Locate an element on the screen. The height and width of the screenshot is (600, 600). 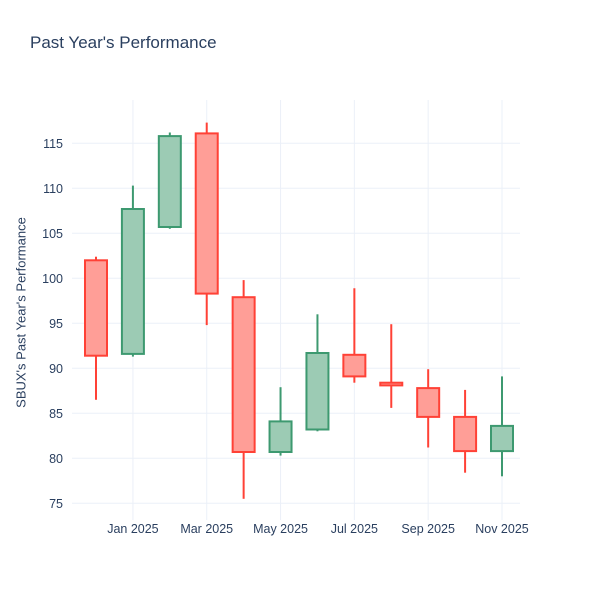
x-tick-label: Nov 2025 is located at coordinates (502, 529).